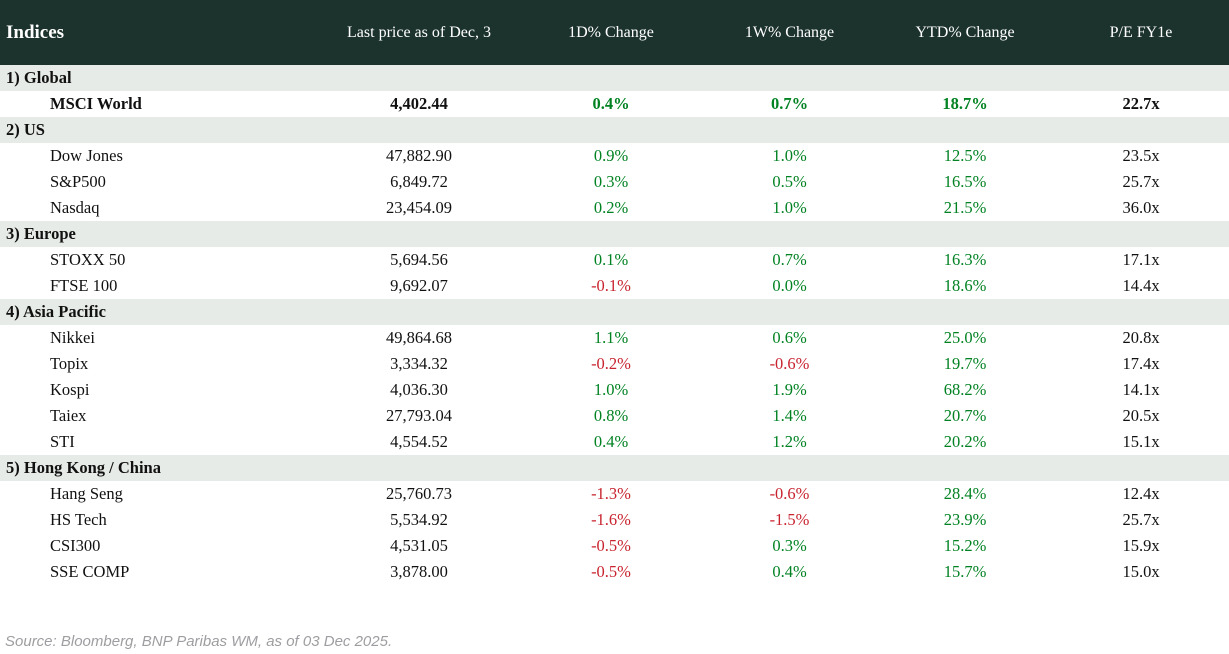  Describe the element at coordinates (1141, 415) in the screenshot. I see `pe-fy1e-value: 20.5x` at that location.